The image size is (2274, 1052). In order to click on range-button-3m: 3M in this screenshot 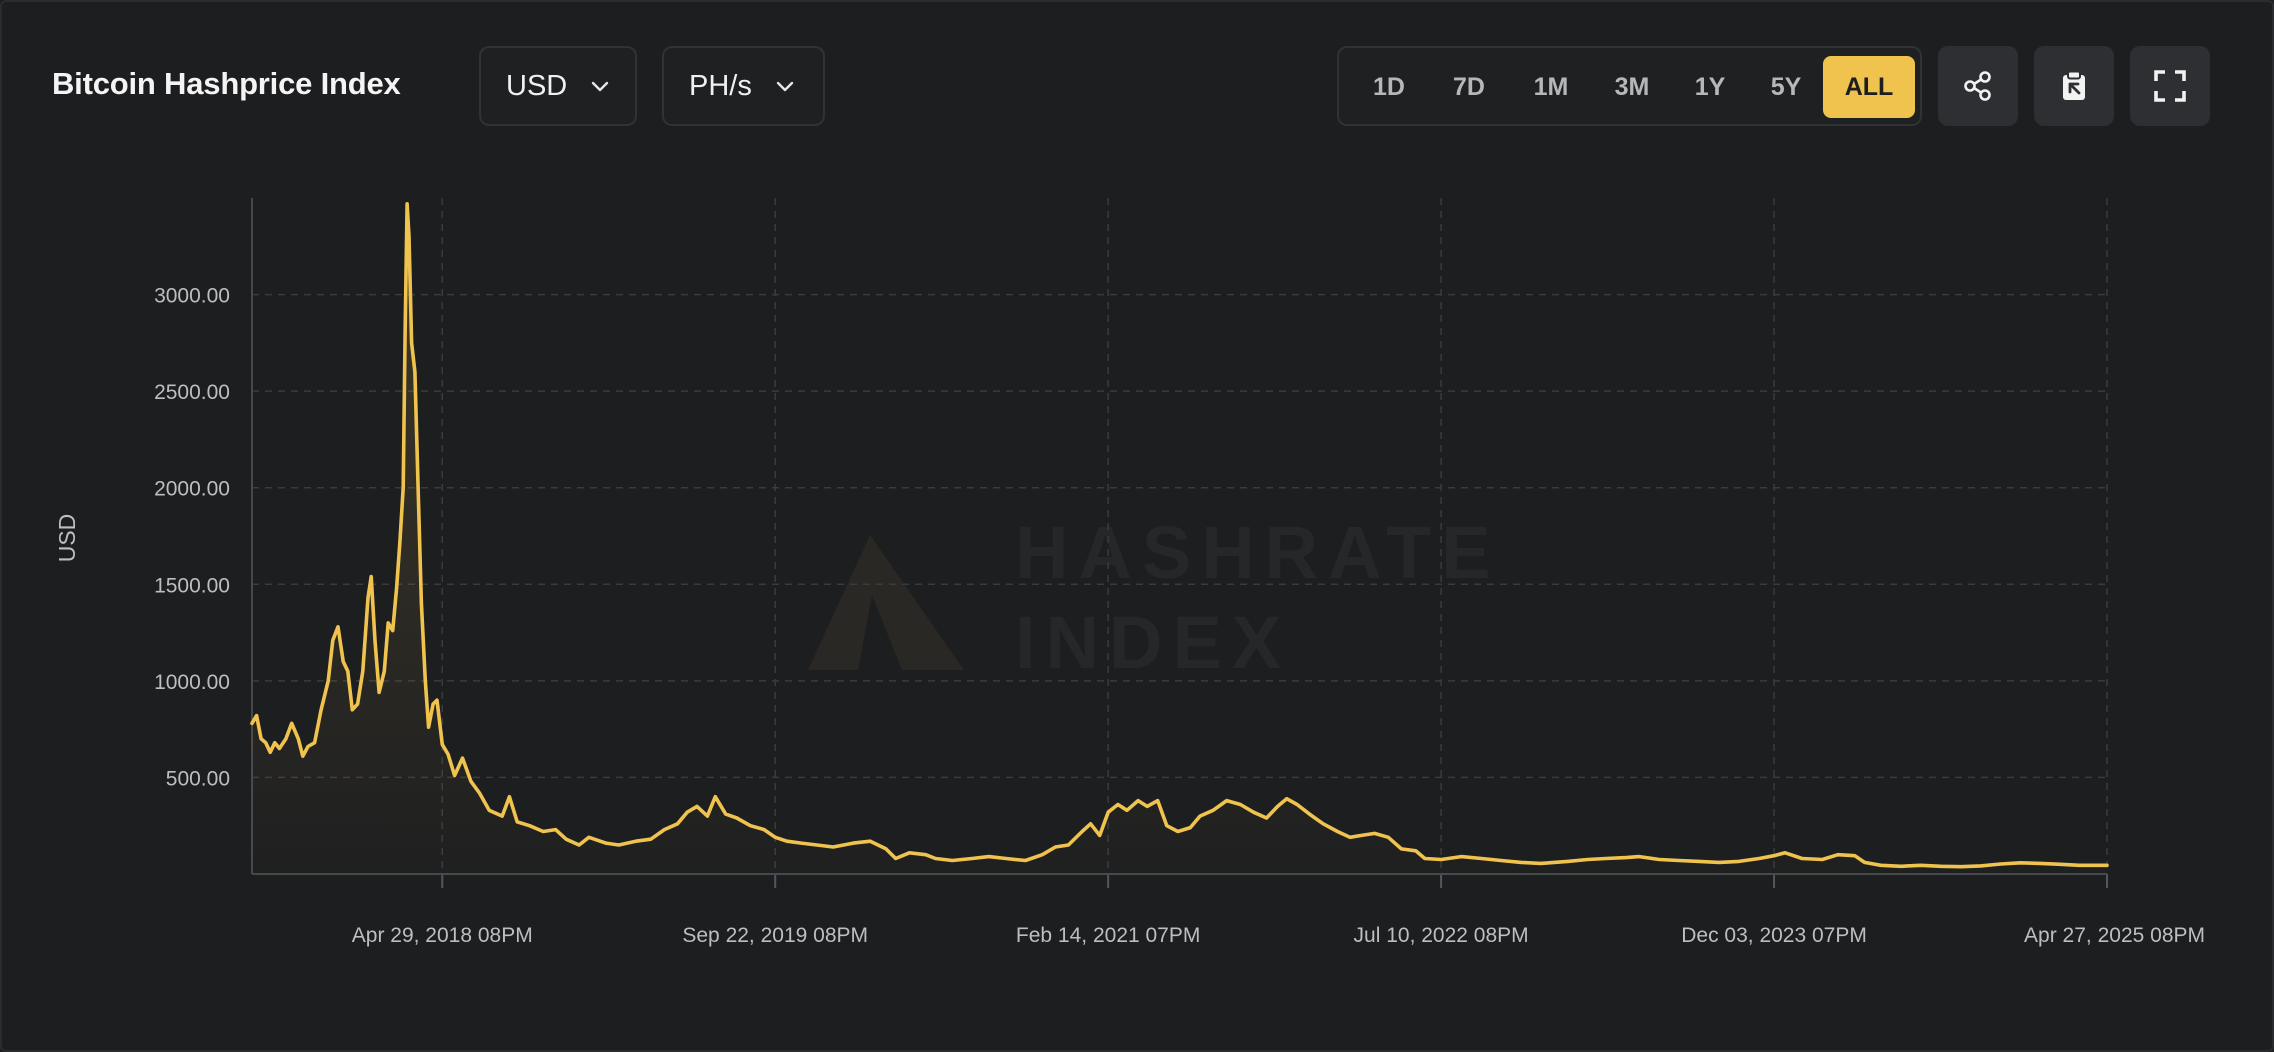, I will do `click(1632, 86)`.